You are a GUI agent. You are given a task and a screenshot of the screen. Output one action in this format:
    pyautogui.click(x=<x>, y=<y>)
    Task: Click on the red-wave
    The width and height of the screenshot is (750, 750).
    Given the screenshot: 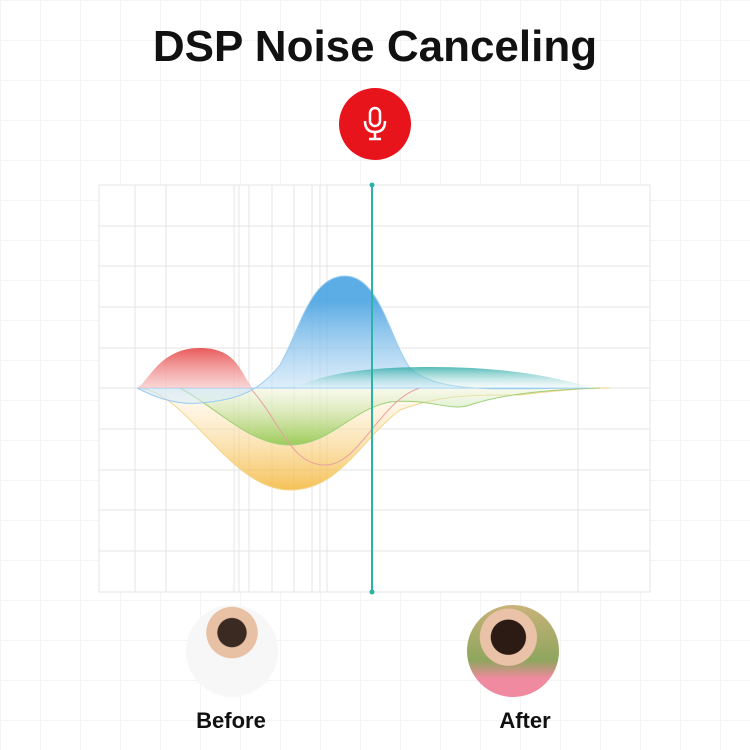 What is the action you would take?
    pyautogui.click(x=194, y=368)
    